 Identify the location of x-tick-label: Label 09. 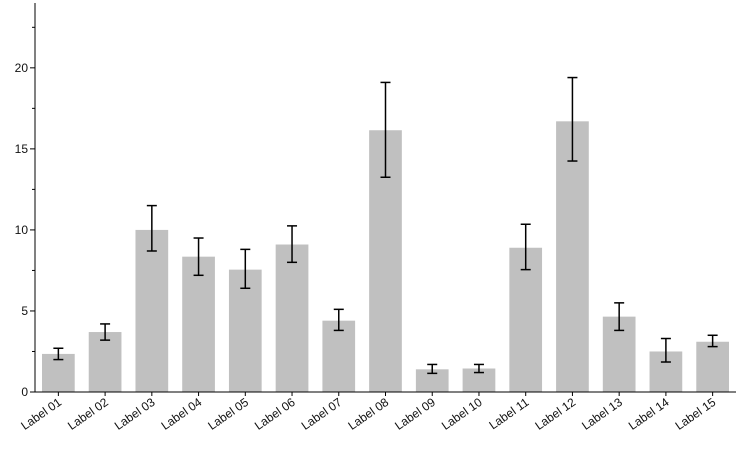
(415, 414).